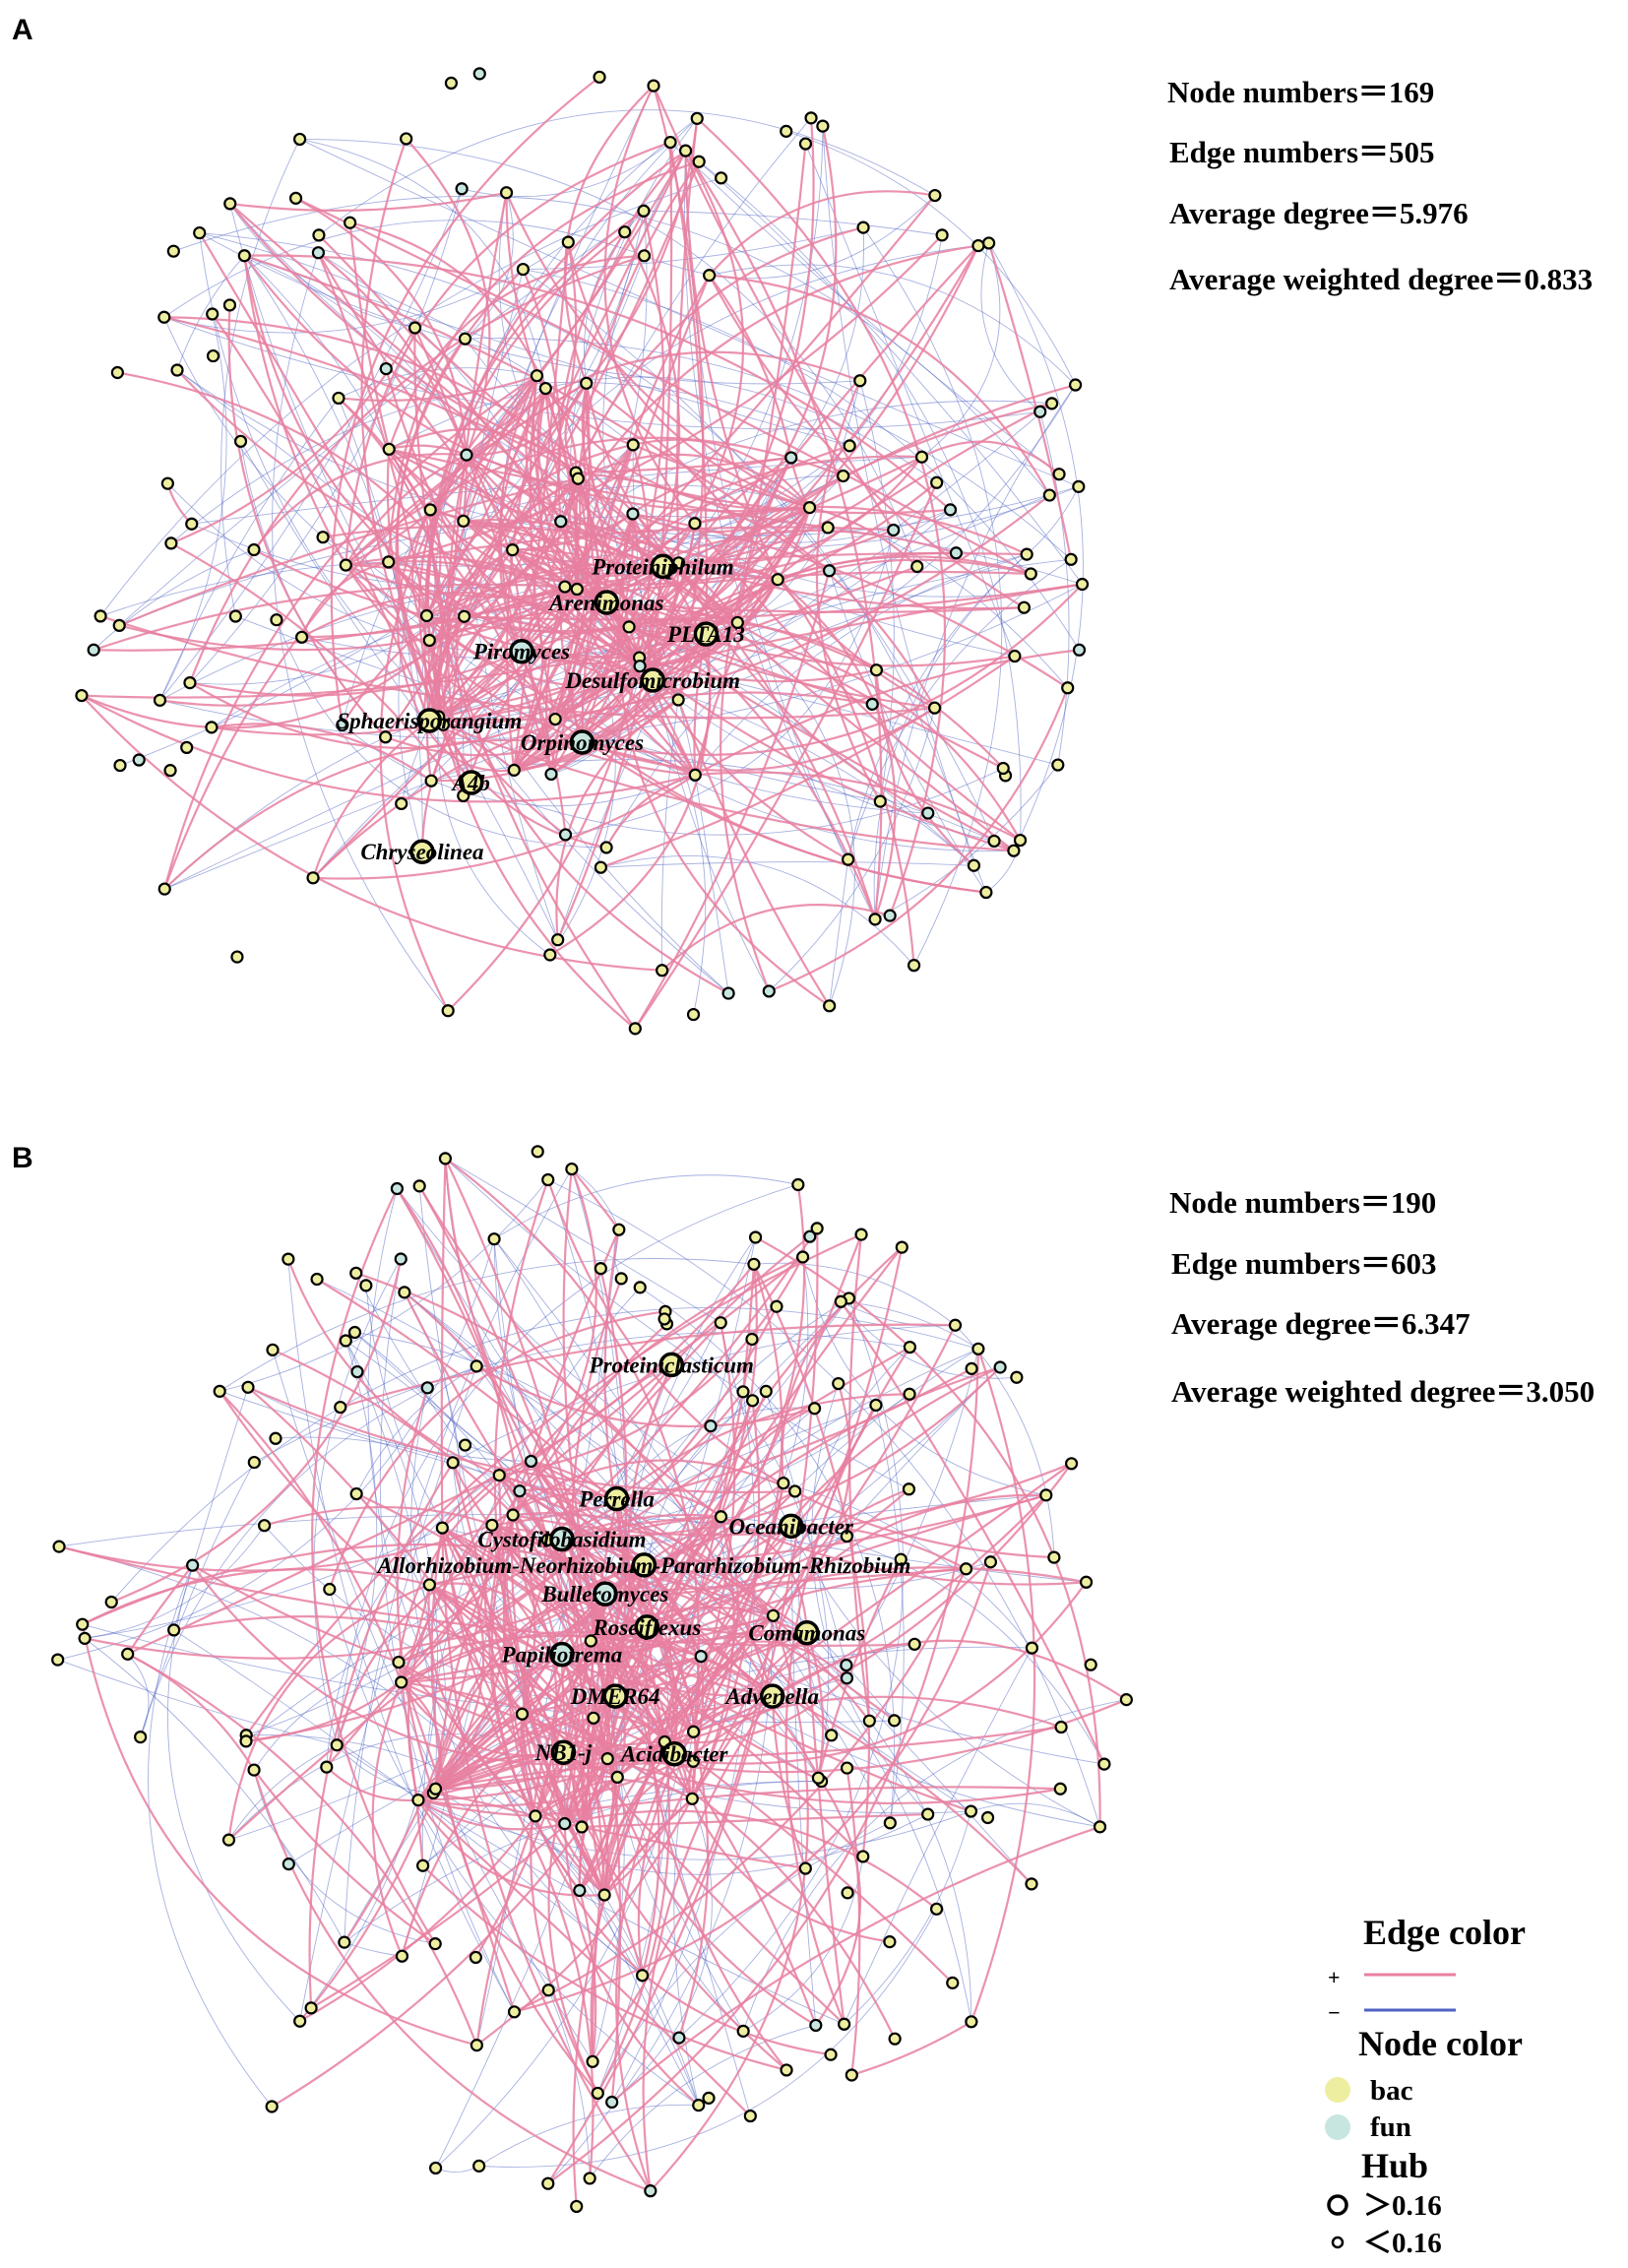  I want to click on hub-label: Desulfomicrobium, so click(652, 680).